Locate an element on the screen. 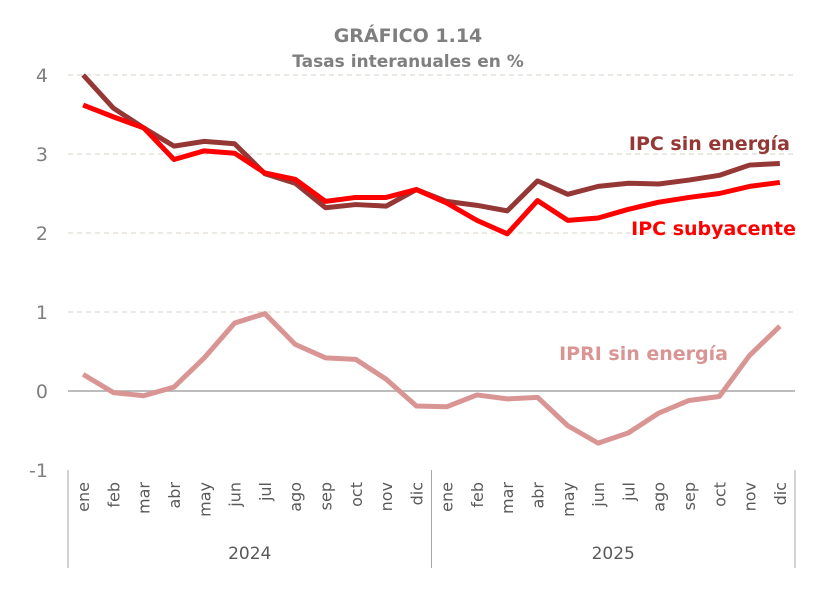  year-label: 2025 is located at coordinates (613, 554).